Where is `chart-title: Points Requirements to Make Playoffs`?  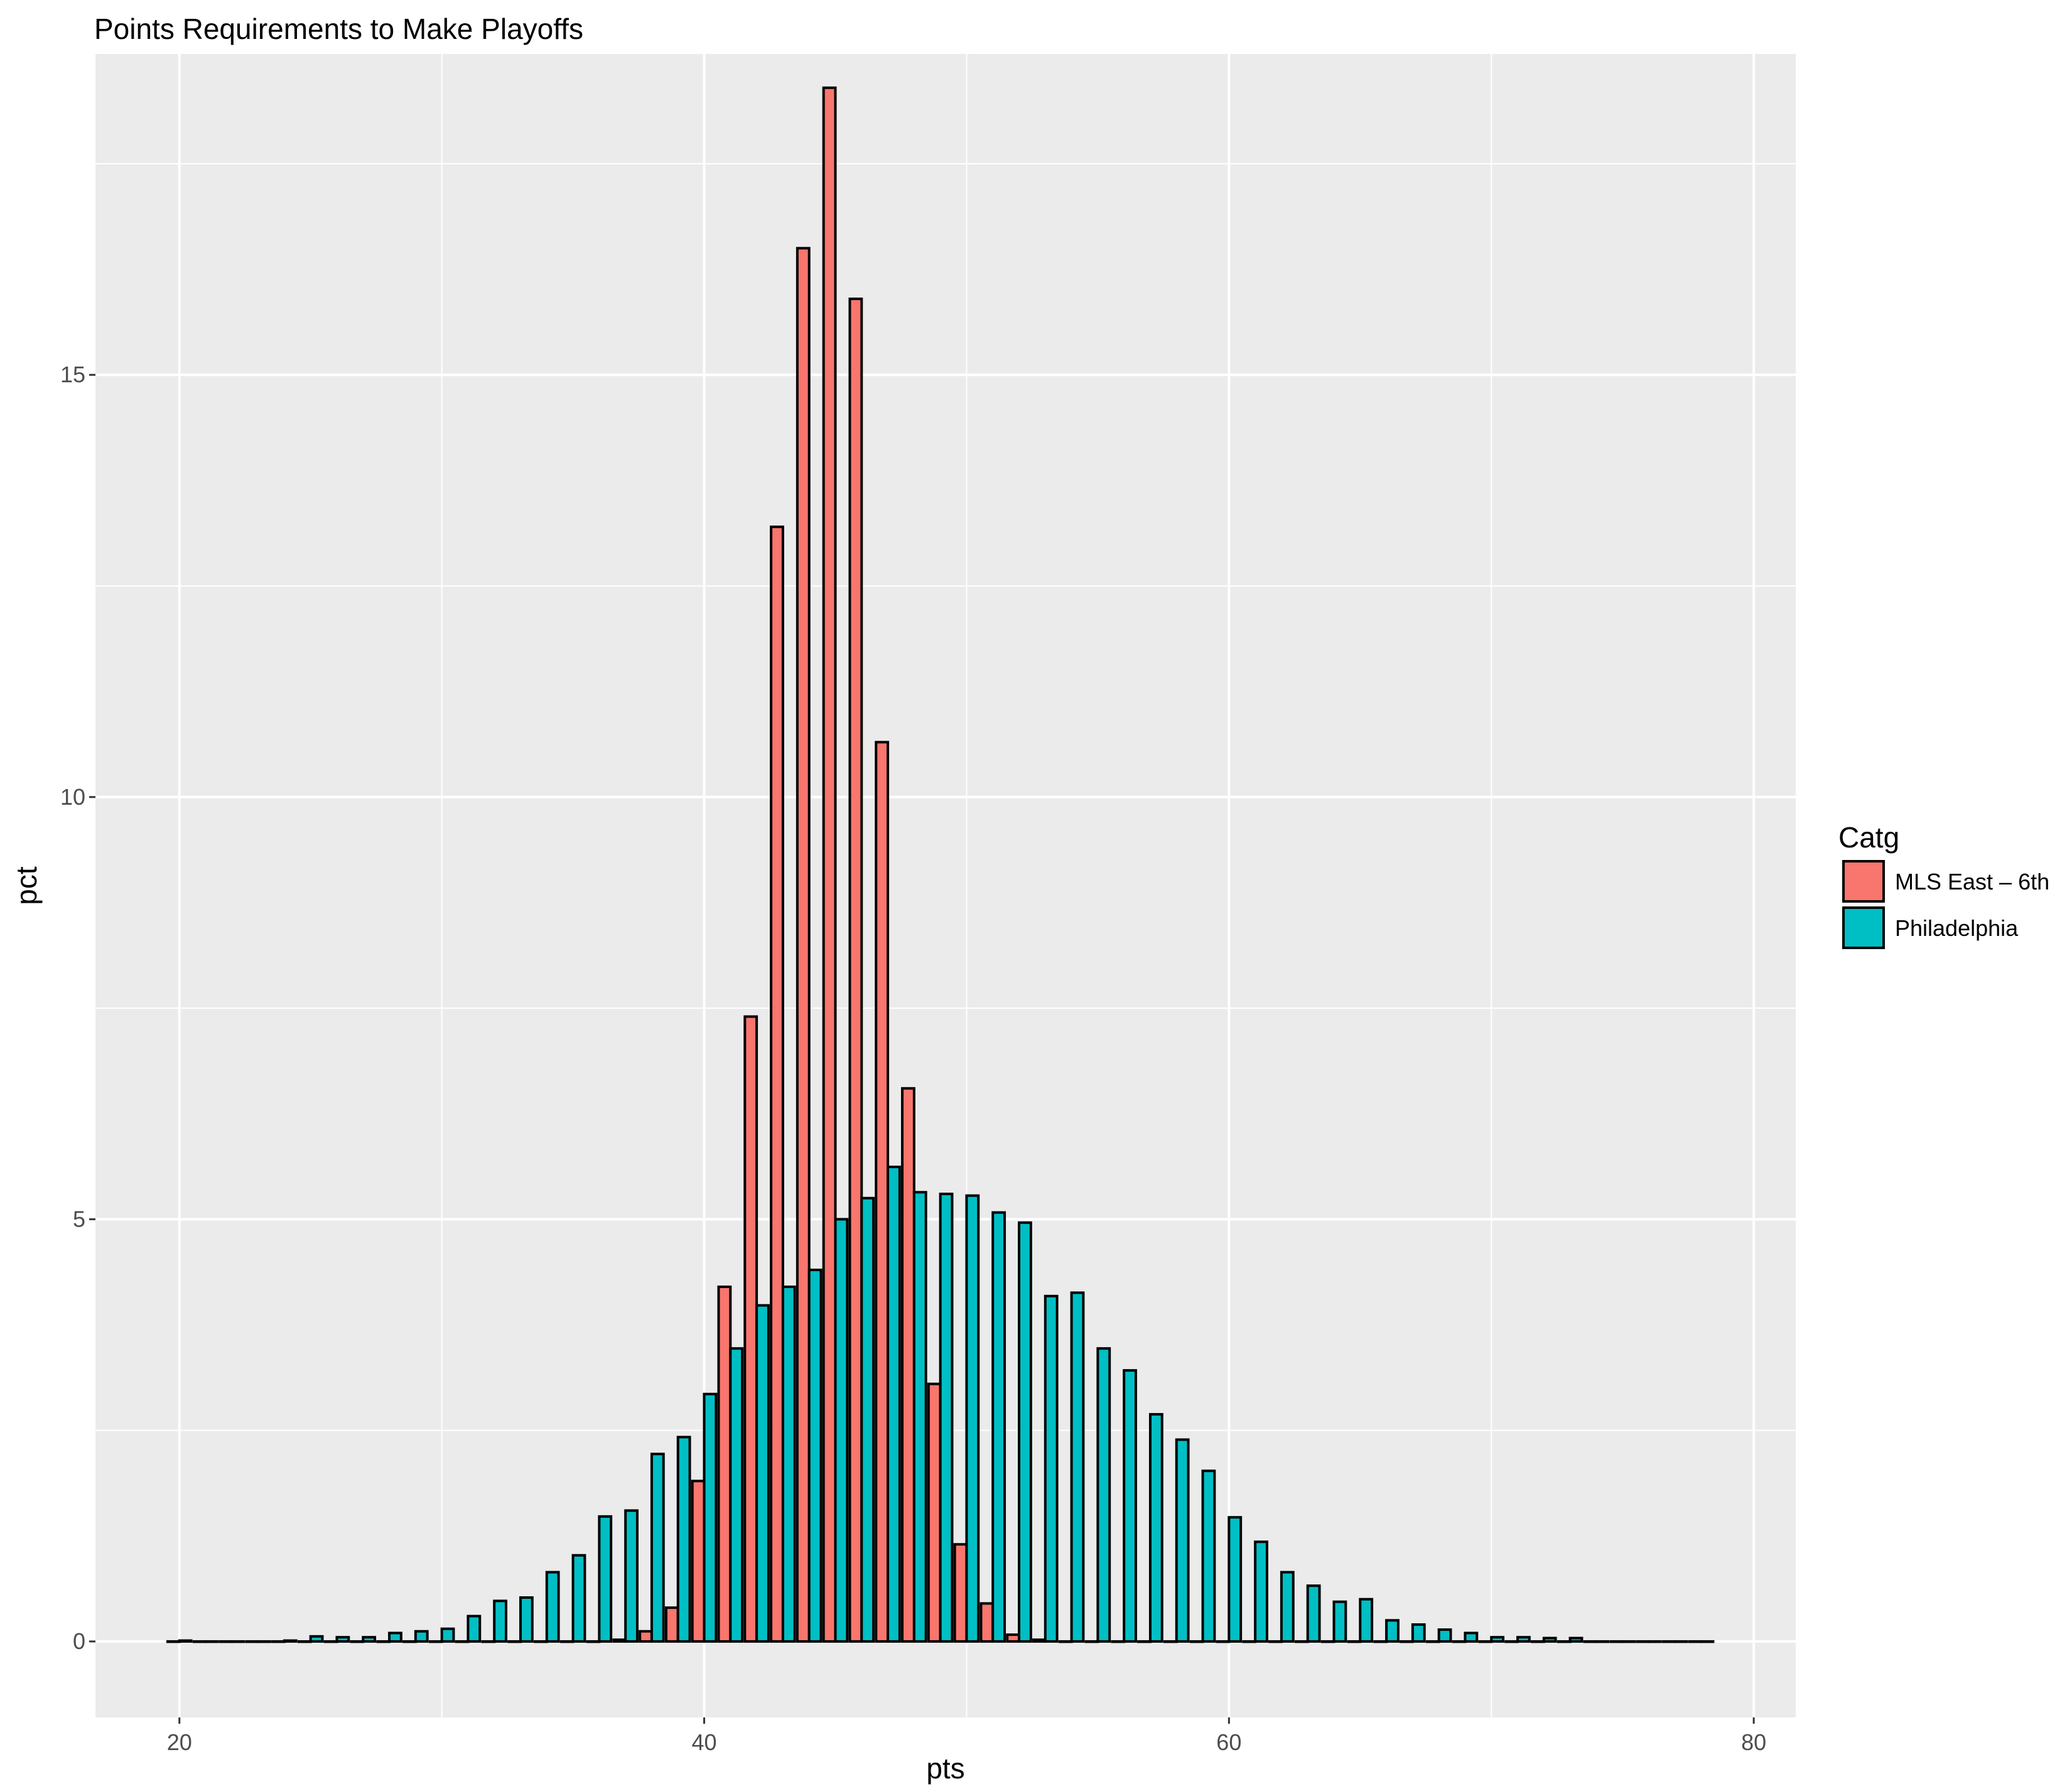 chart-title: Points Requirements to Make Playoffs is located at coordinates (339, 29).